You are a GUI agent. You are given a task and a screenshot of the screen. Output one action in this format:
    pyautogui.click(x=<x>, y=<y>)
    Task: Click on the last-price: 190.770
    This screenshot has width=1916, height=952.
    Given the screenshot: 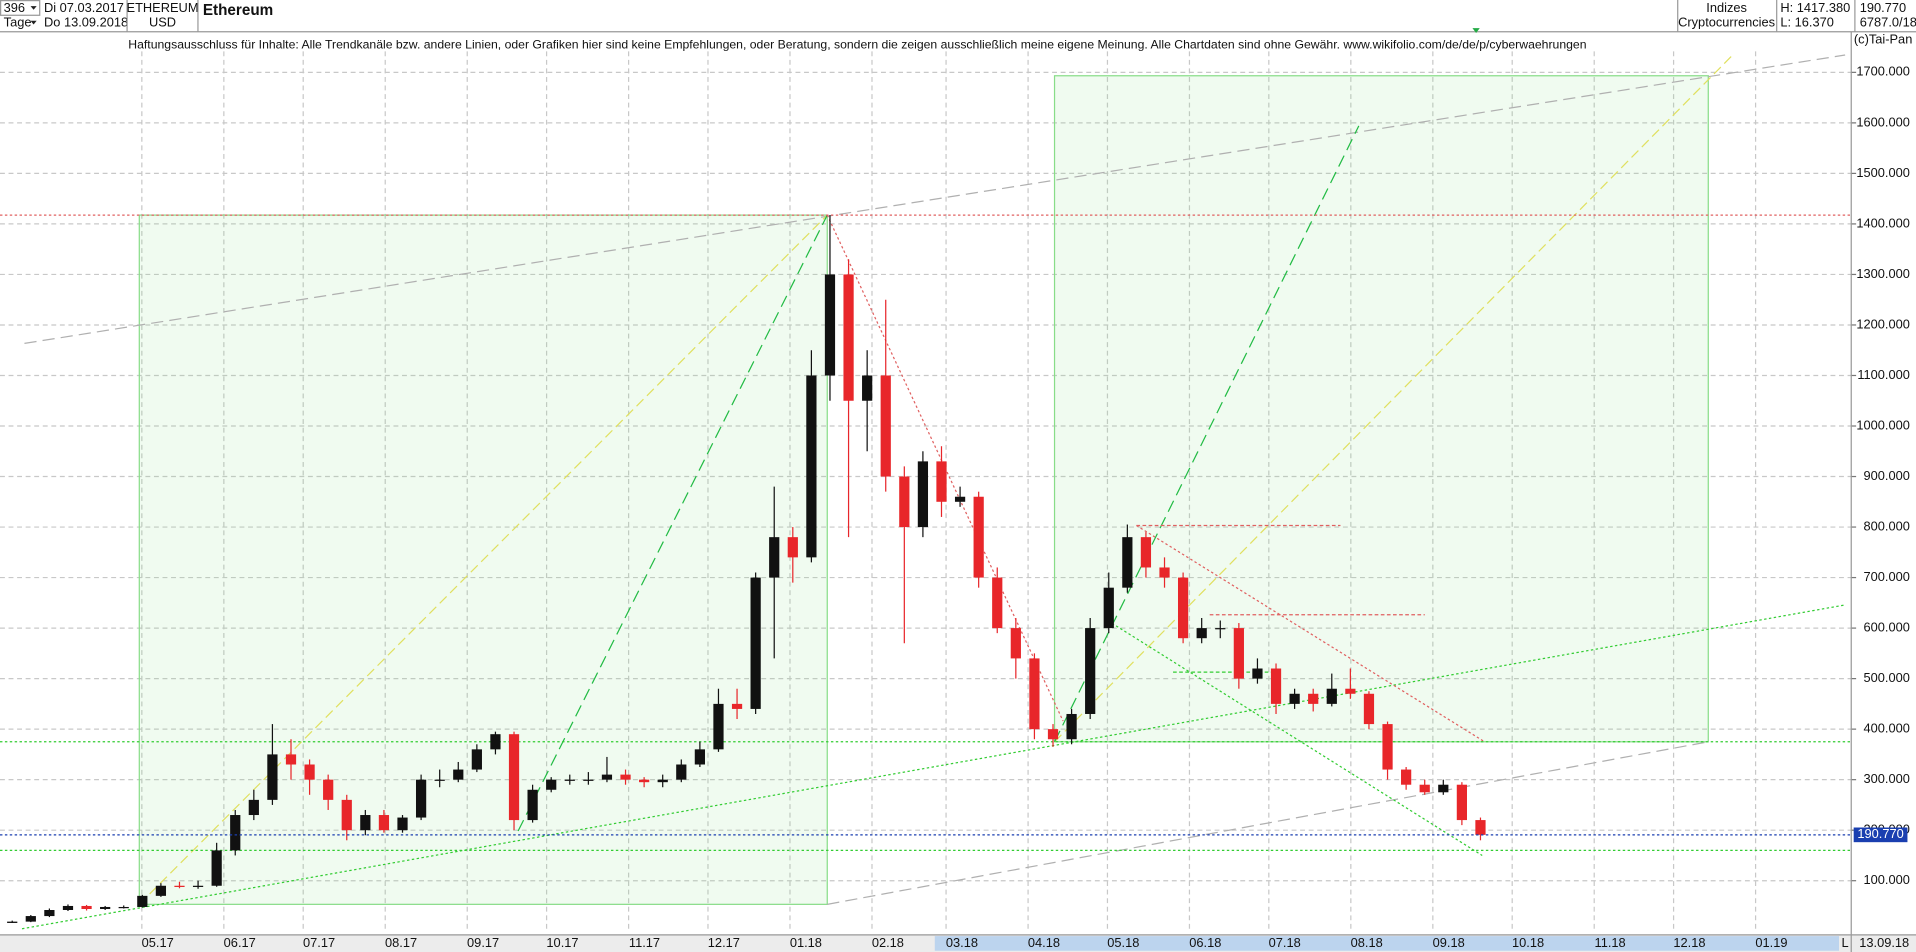 What is the action you would take?
    pyautogui.click(x=1883, y=7)
    